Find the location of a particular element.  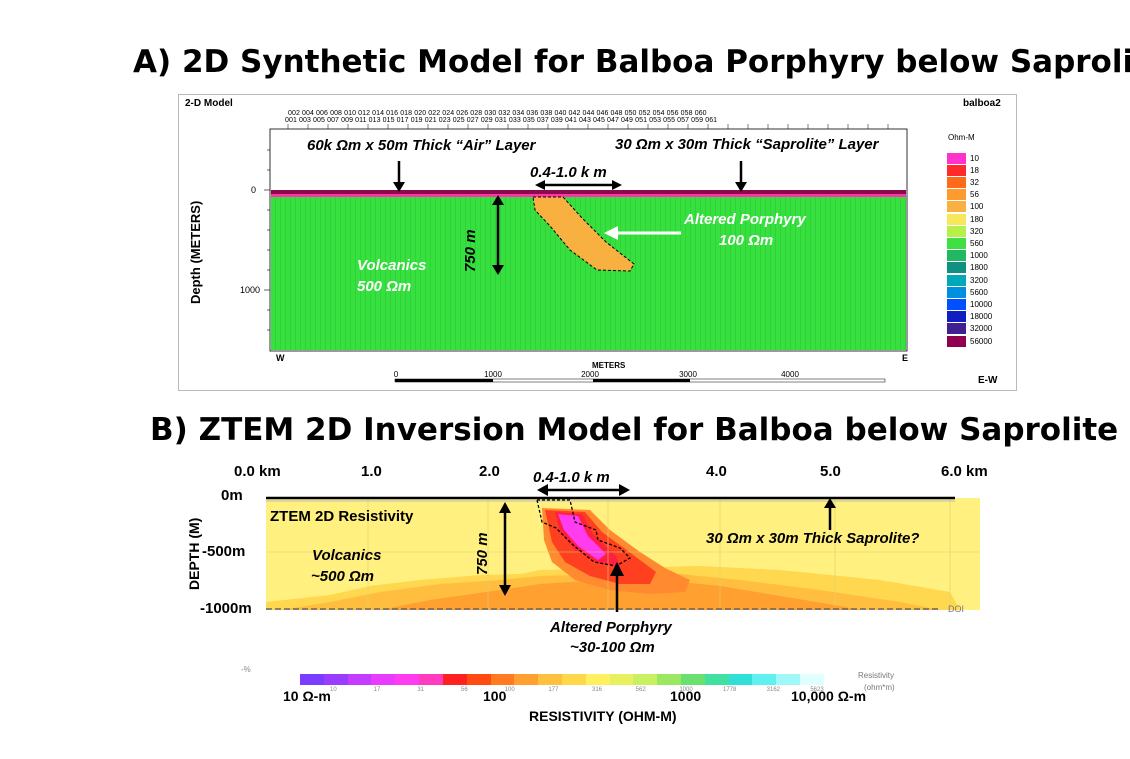

ann-air-layer: 60k Ωm x 50m Thick “Air” Layer is located at coordinates (421, 145).